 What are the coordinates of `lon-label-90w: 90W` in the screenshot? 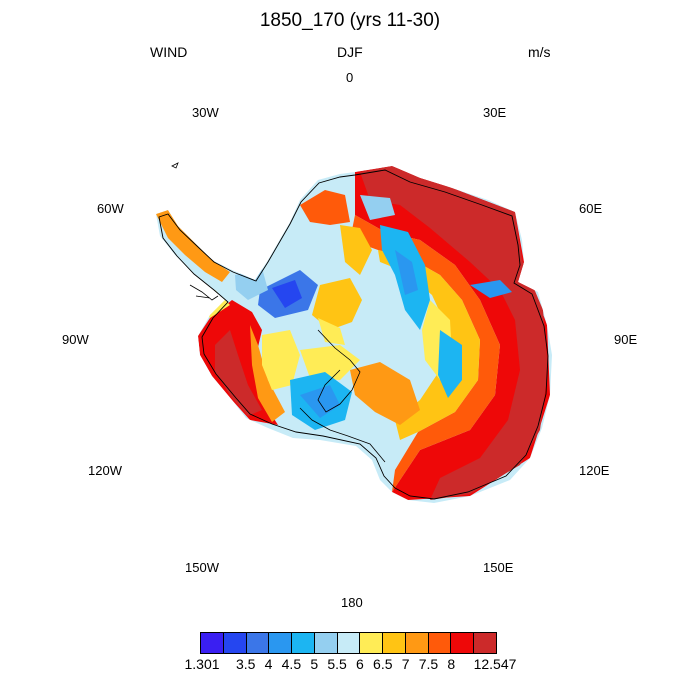 It's located at (75, 339).